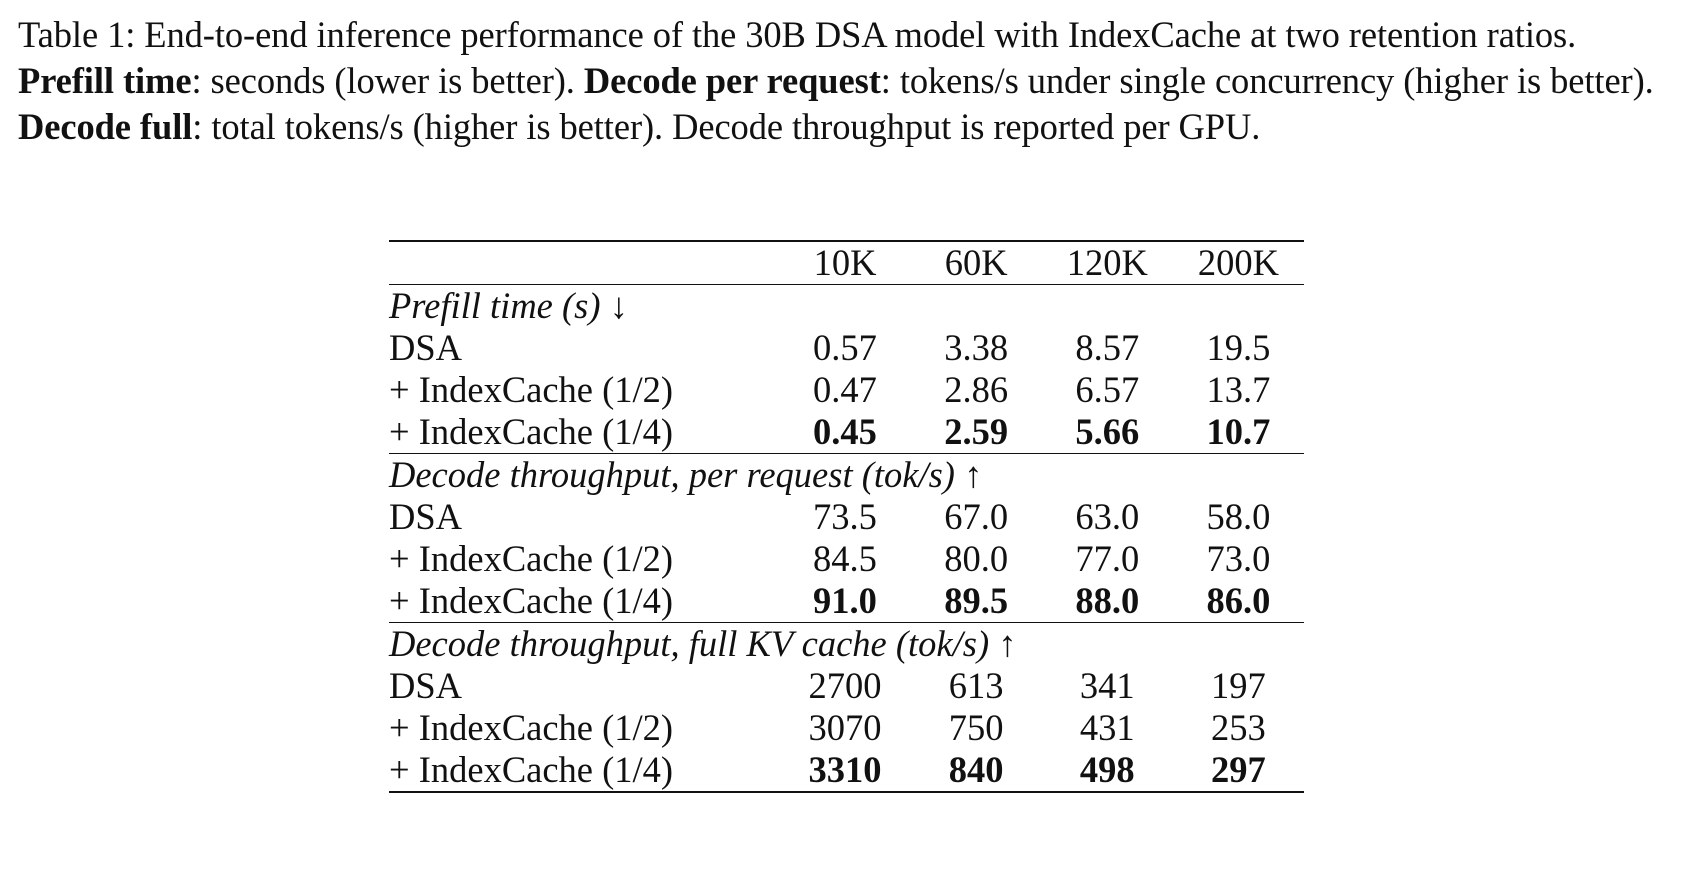  I want to click on table-cell-bold: 10.7, so click(1238, 431).